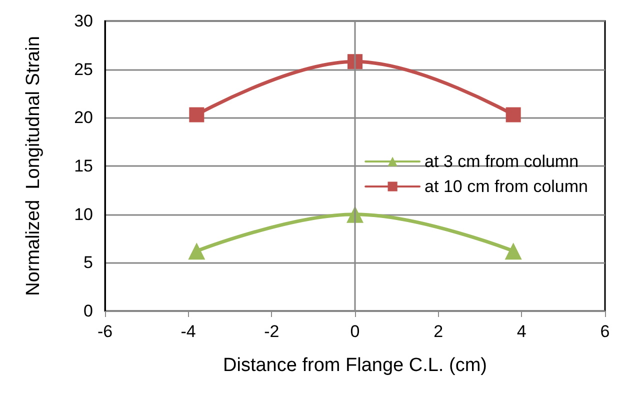 The width and height of the screenshot is (623, 401). Describe the element at coordinates (83, 166) in the screenshot. I see `y-tick-label: 15` at that location.